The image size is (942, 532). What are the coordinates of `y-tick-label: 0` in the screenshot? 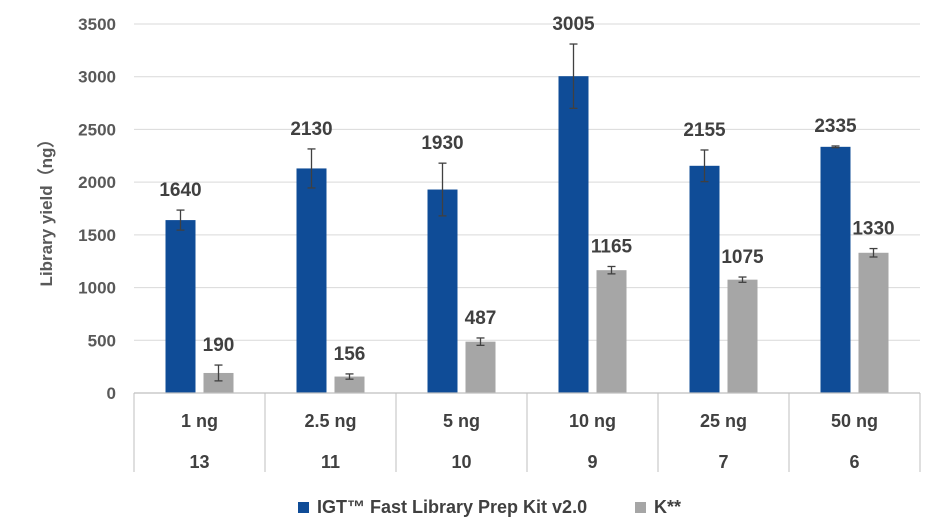 It's located at (111, 393).